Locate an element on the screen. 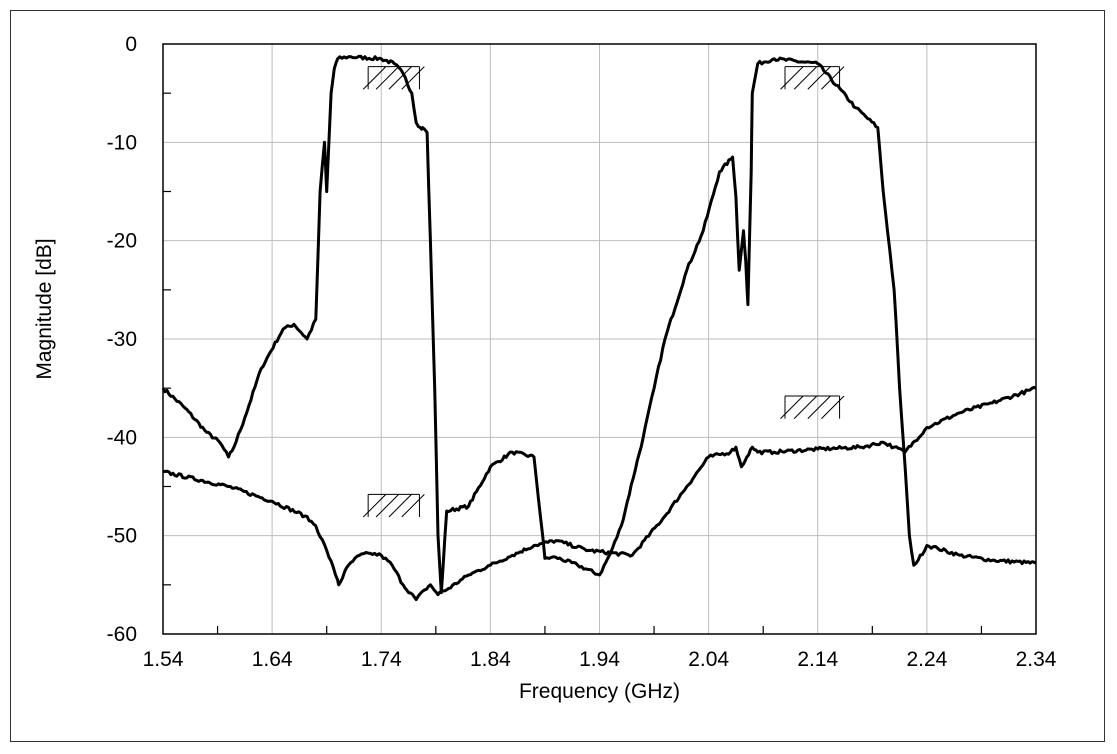 This screenshot has width=1117, height=754. y-tick-label: -10 is located at coordinates (122, 142).